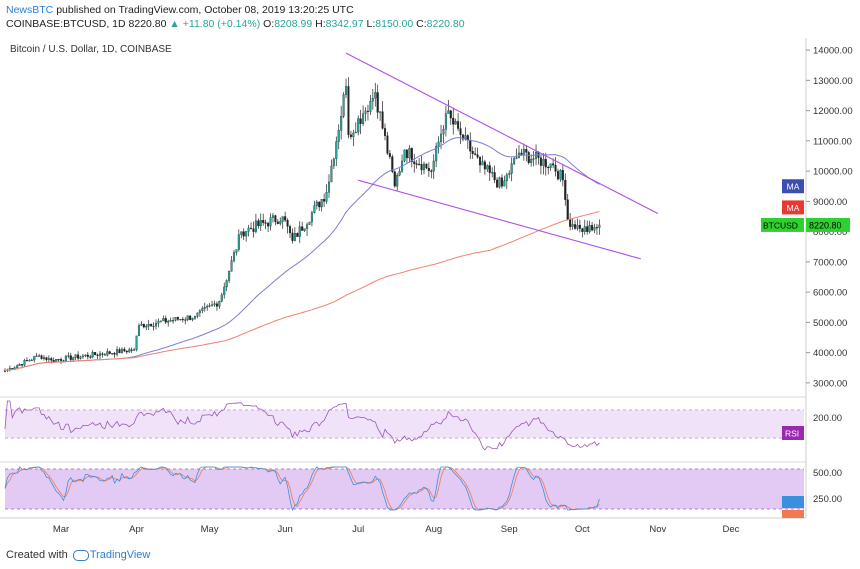 This screenshot has width=860, height=569. Describe the element at coordinates (782, 224) in the screenshot. I see `symbol-tag` at that location.